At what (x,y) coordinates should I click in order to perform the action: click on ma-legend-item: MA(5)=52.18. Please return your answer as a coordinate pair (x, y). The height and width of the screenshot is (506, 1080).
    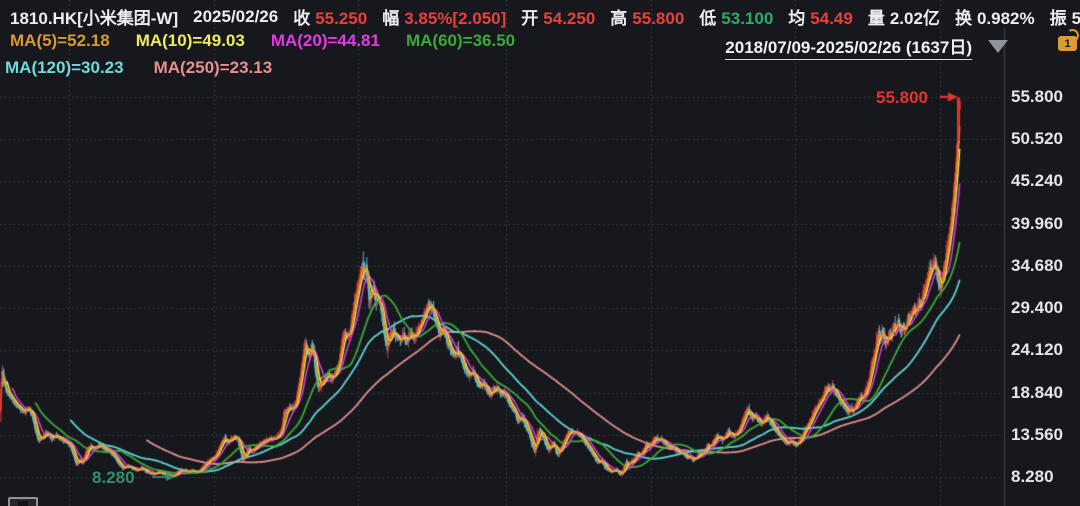
    Looking at the image, I should click on (60, 40).